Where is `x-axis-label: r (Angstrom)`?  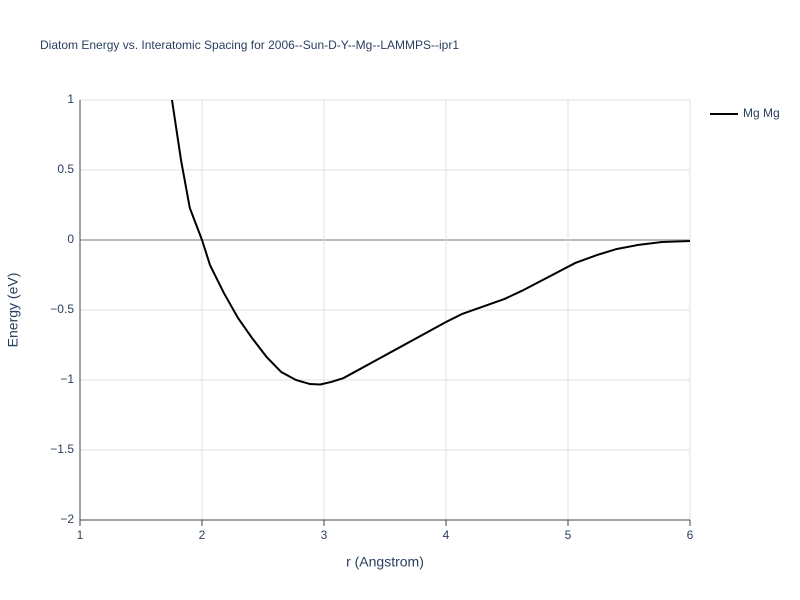
x-axis-label: r (Angstrom) is located at coordinates (385, 562).